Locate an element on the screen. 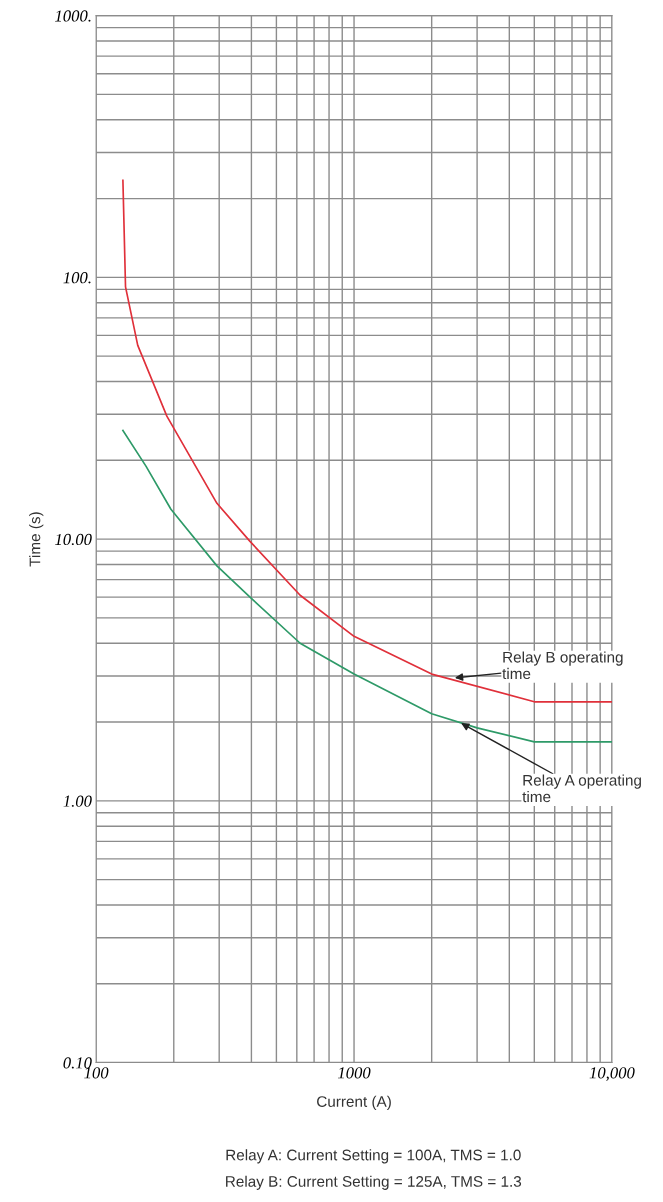  text: Relay B: Current Setting = 125A, TMS = 1.3 is located at coordinates (374, 1182).